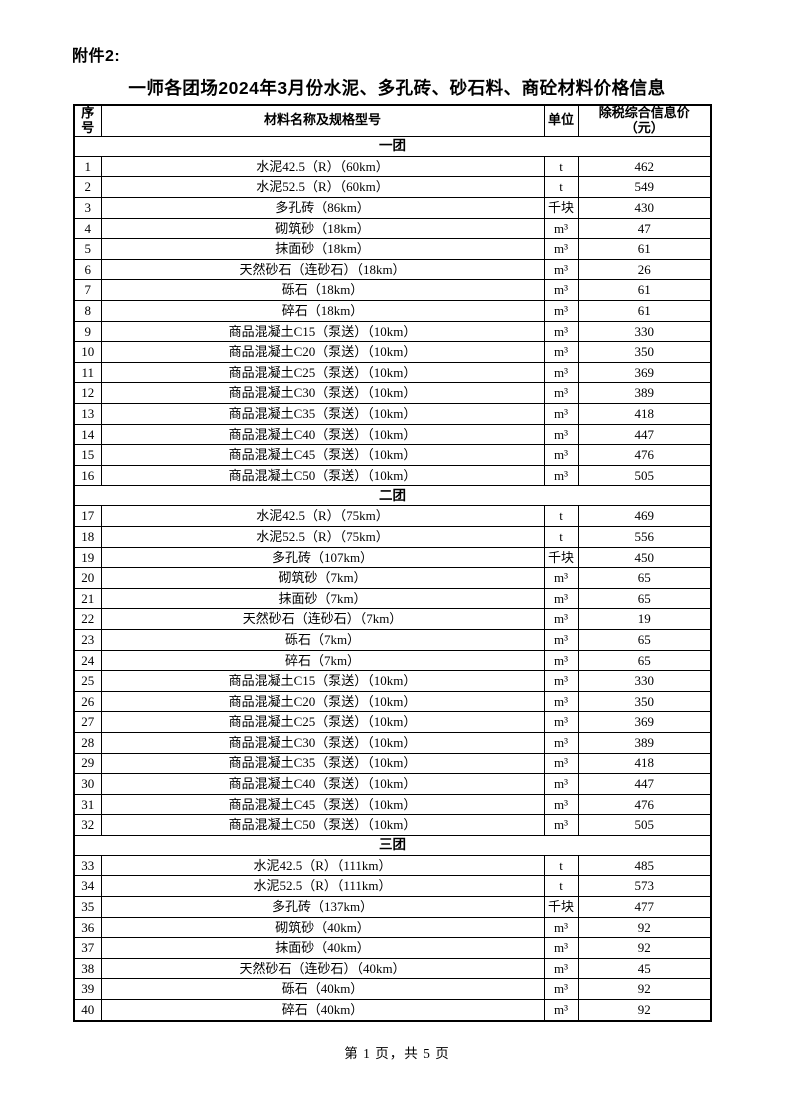 The image size is (794, 1108). What do you see at coordinates (87, 516) in the screenshot?
I see `cell-serial: 17` at bounding box center [87, 516].